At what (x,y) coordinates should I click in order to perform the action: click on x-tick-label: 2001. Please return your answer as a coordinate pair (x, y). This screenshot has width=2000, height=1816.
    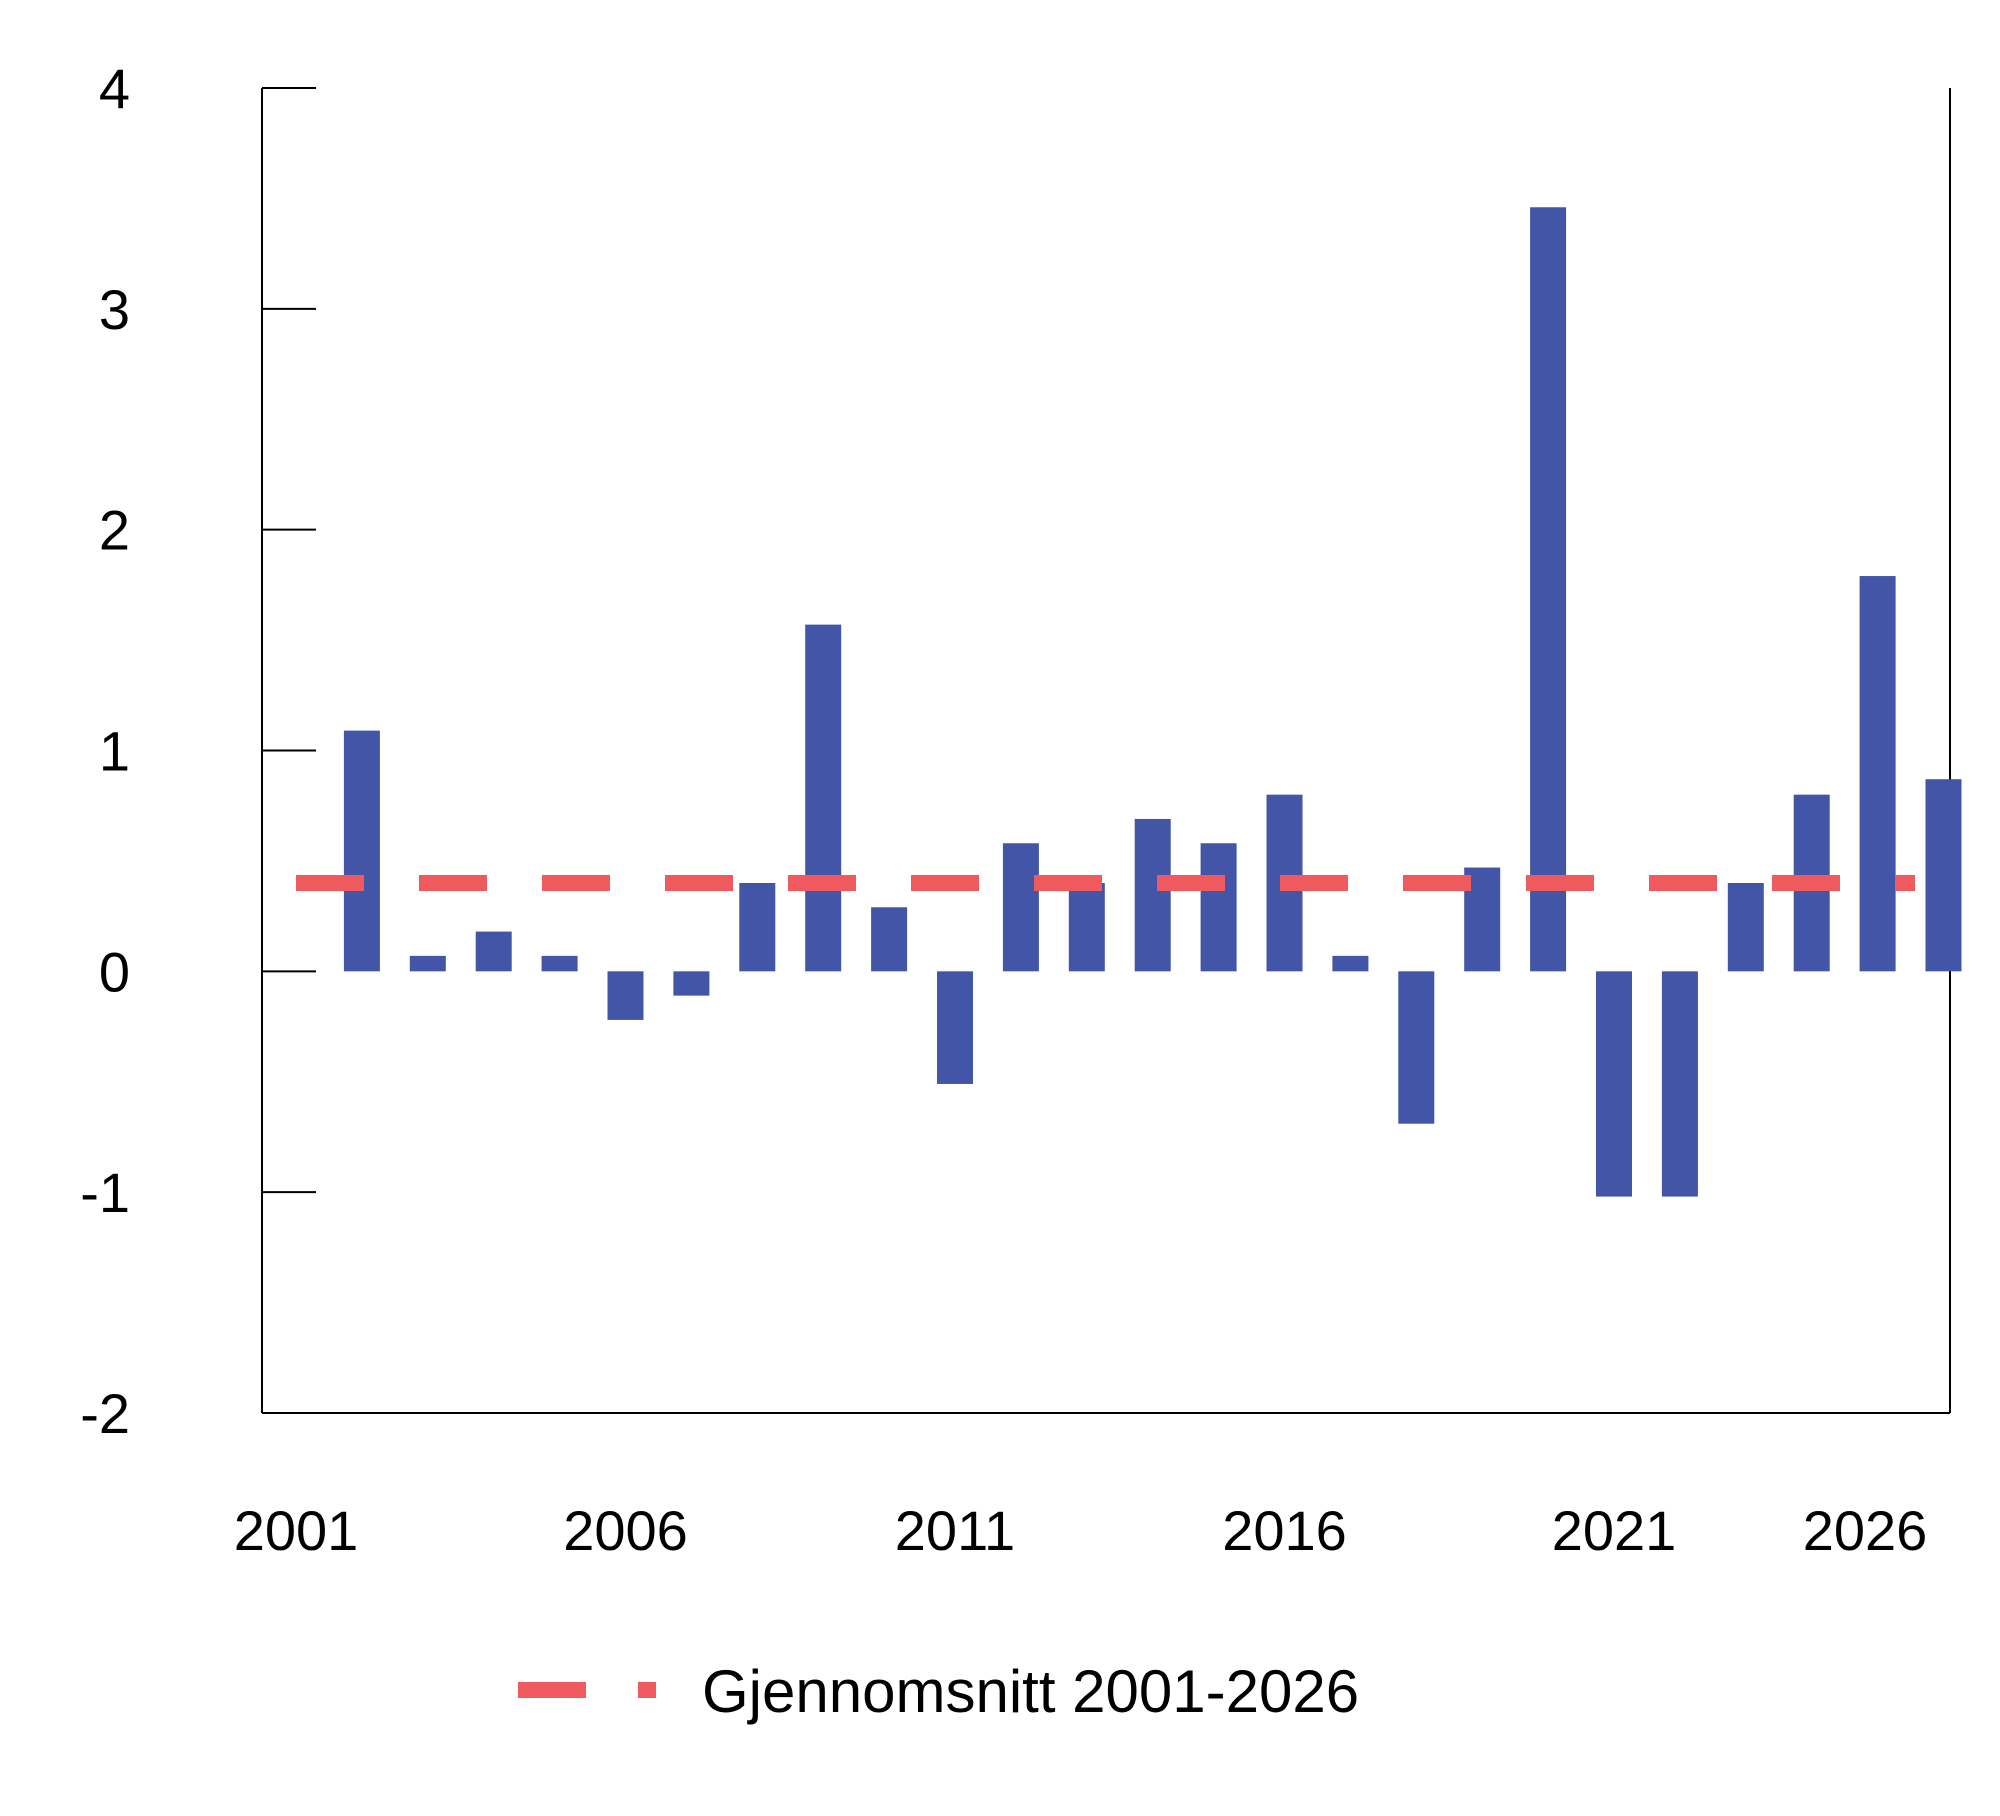
    Looking at the image, I should click on (296, 1530).